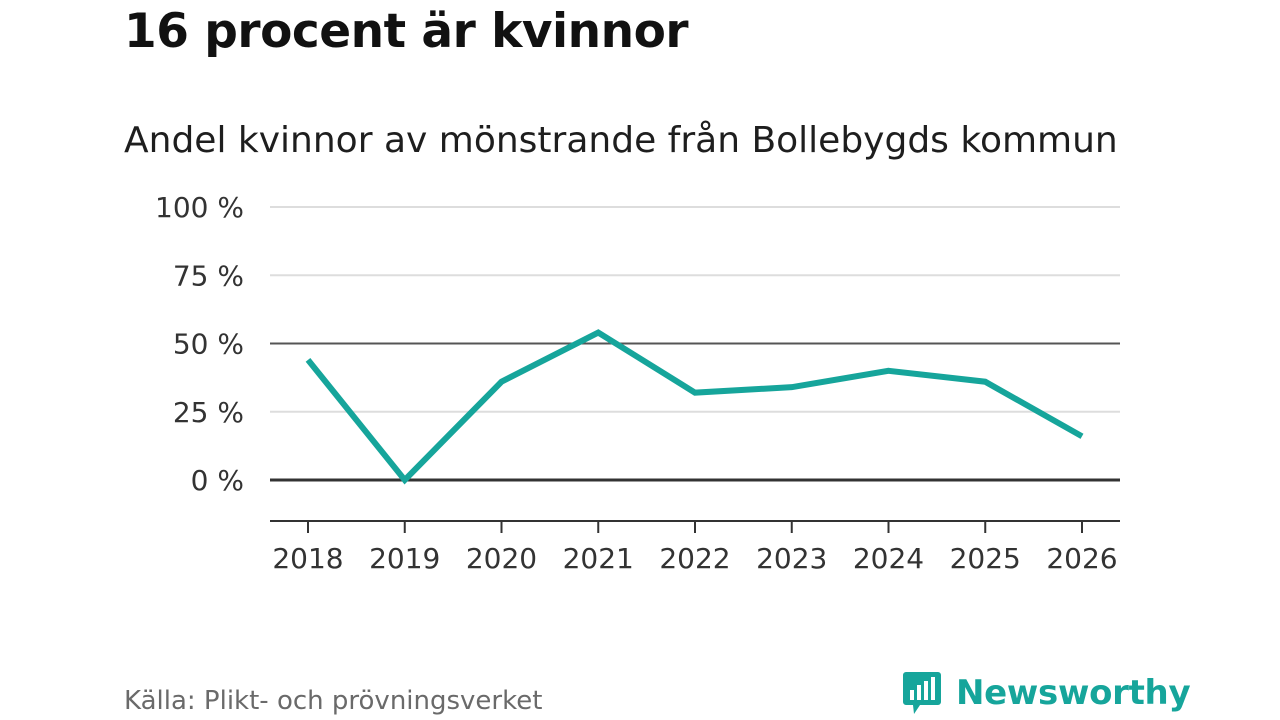 Image resolution: width=1280 pixels, height=720 pixels. I want to click on brand-name: Newsworthy, so click(1073, 693).